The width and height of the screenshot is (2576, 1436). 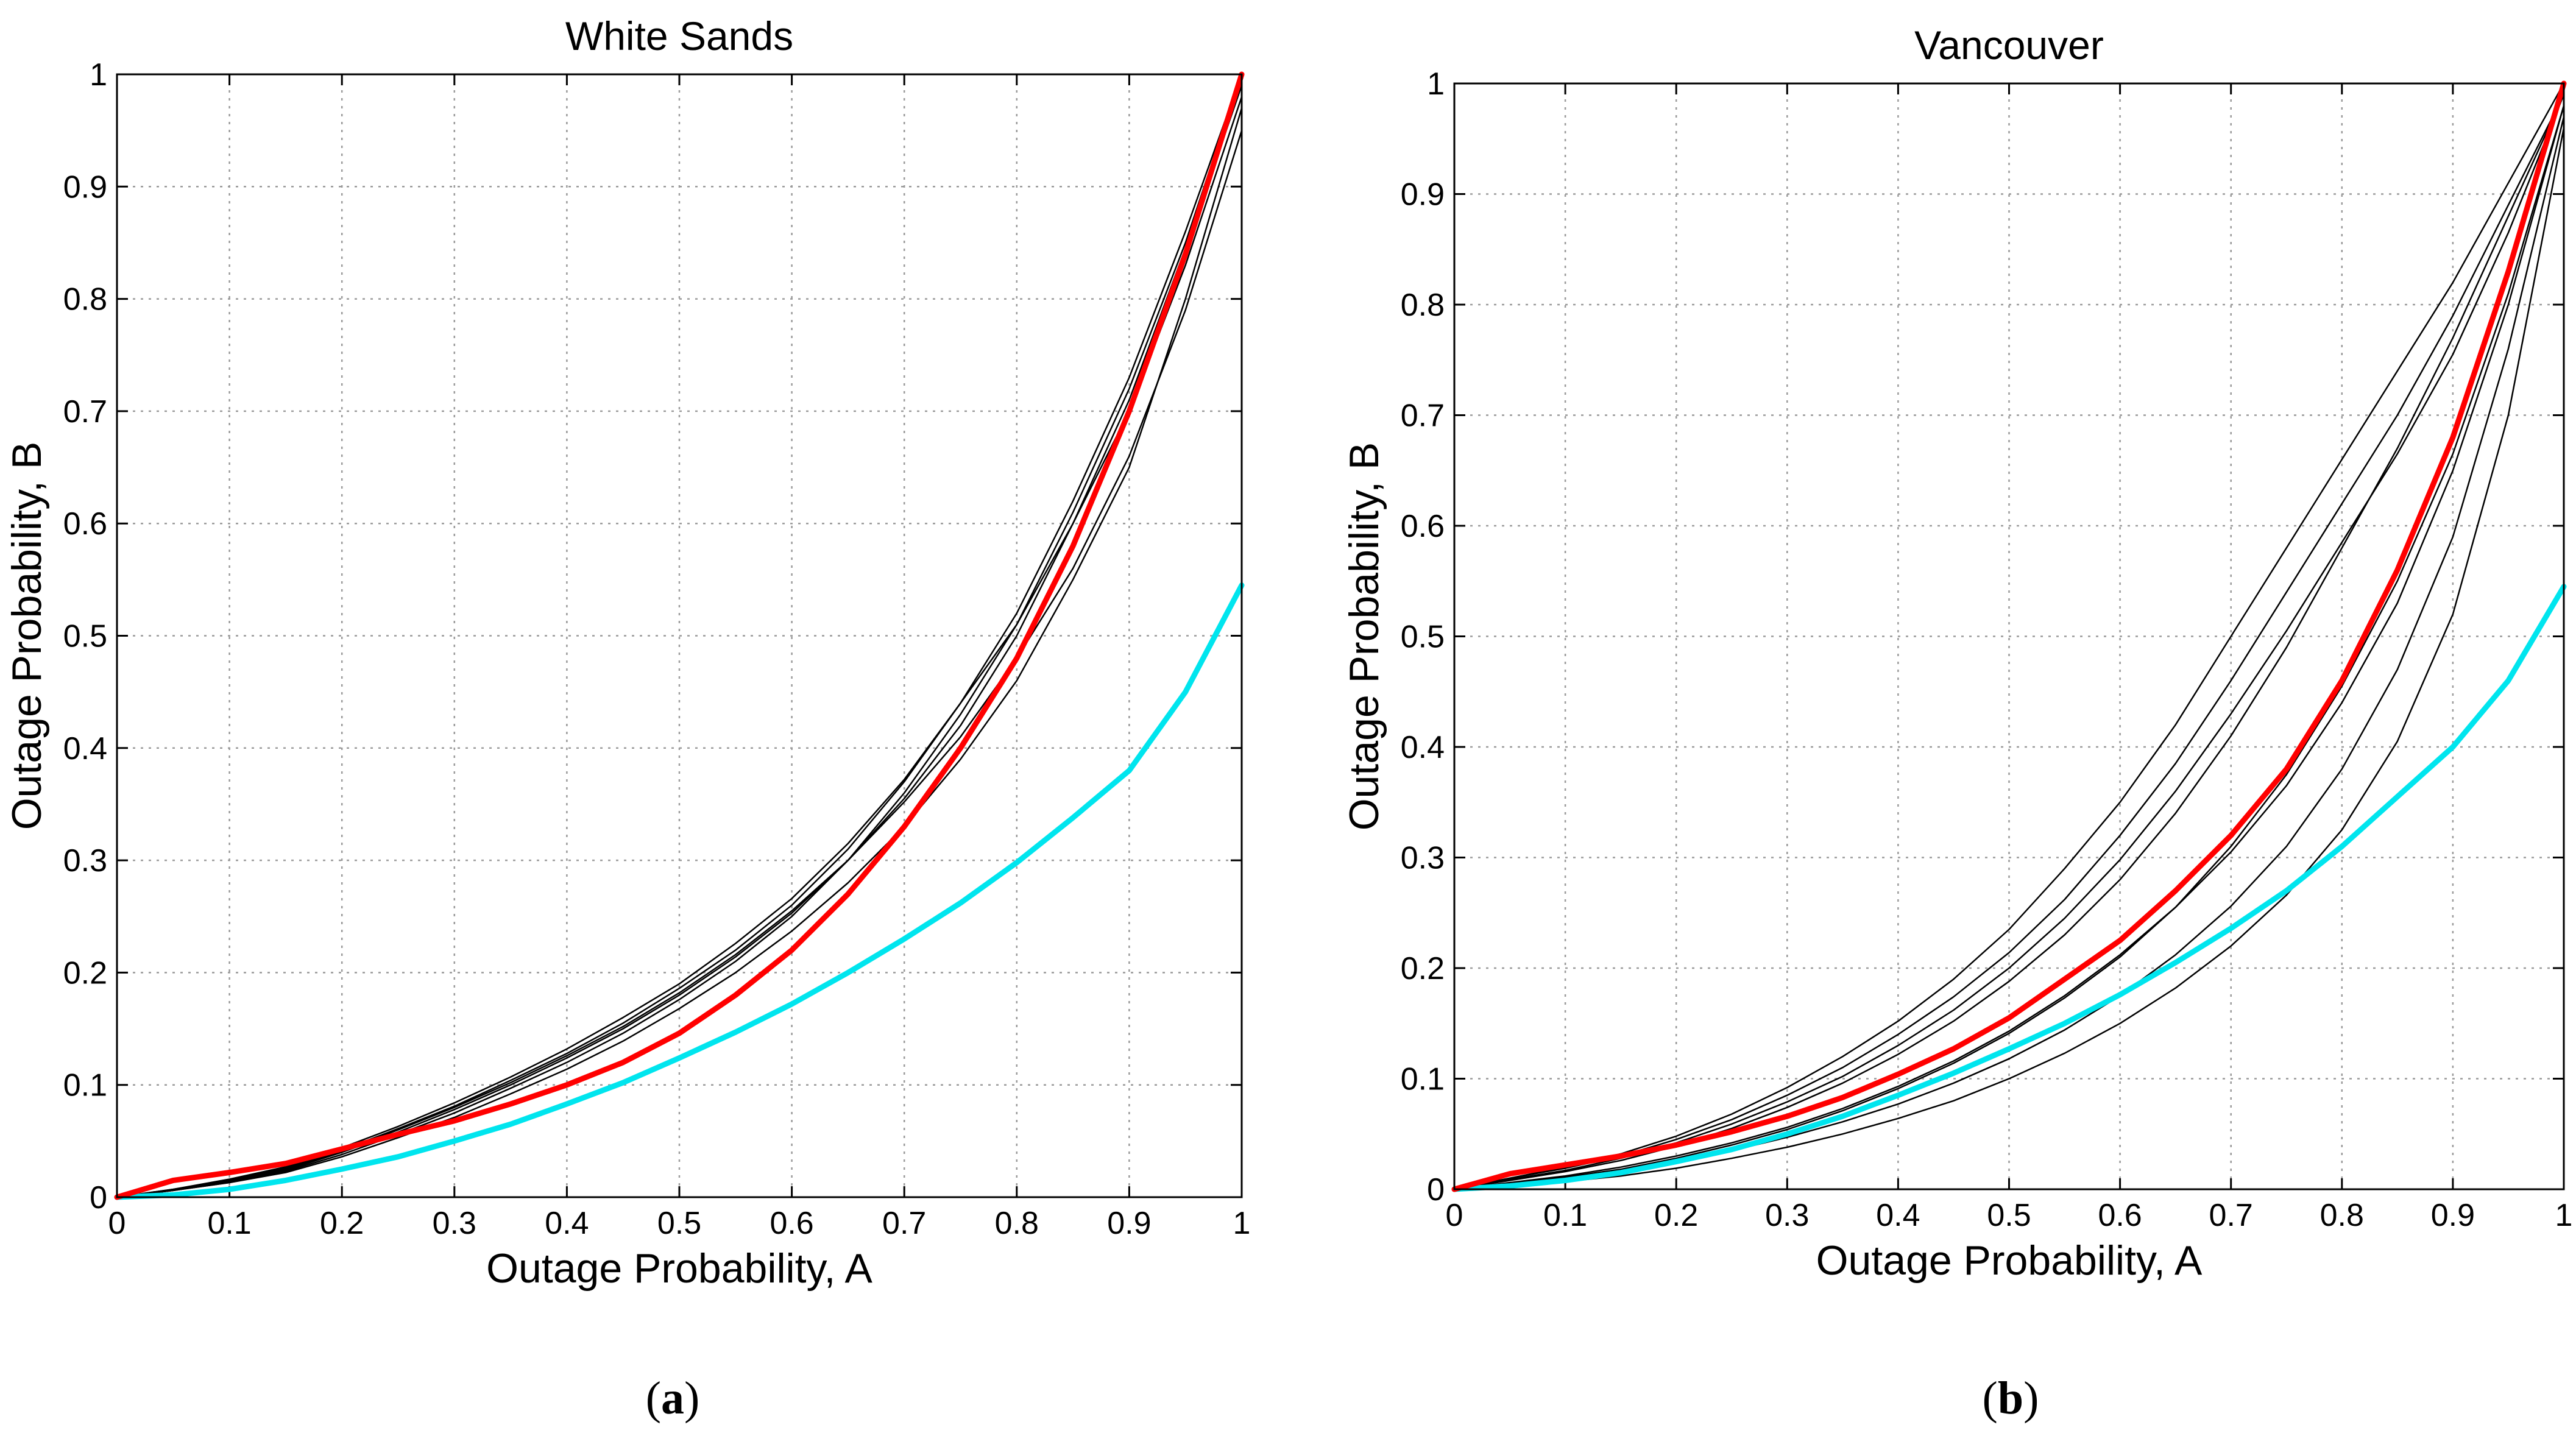 I want to click on chart-title: White Sands, so click(x=679, y=35).